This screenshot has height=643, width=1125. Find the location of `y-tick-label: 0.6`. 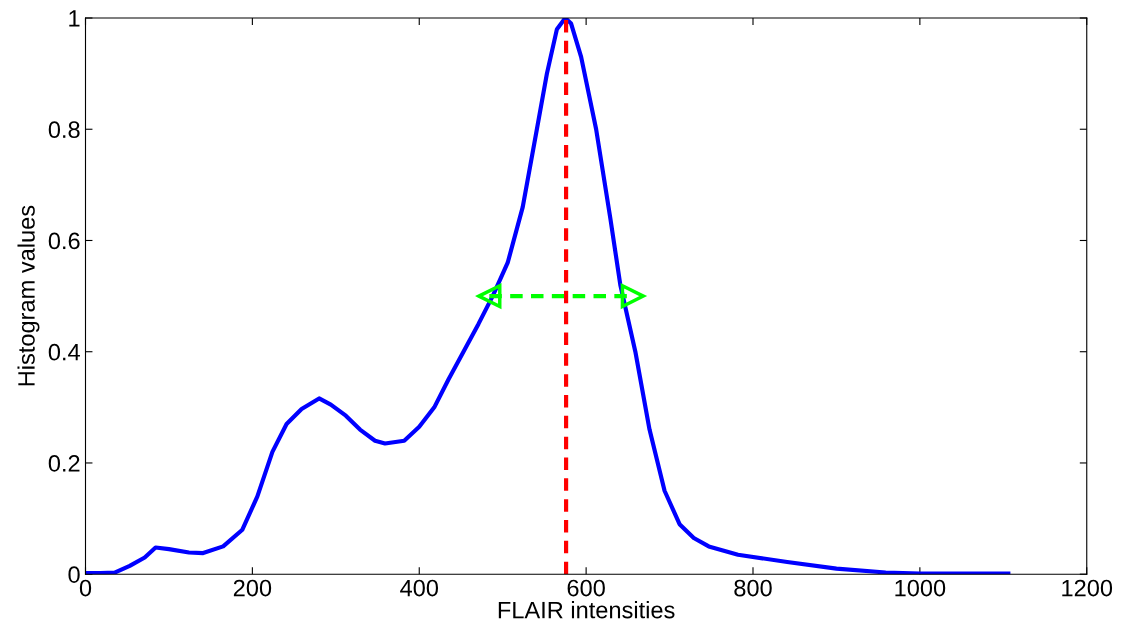

y-tick-label: 0.6 is located at coordinates (64, 241).